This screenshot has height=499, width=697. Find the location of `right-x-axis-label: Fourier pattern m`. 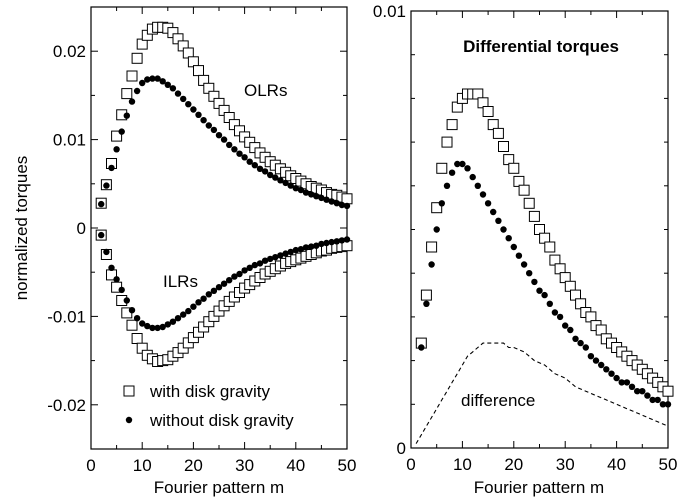

right-x-axis-label: Fourier pattern m is located at coordinates (539, 487).